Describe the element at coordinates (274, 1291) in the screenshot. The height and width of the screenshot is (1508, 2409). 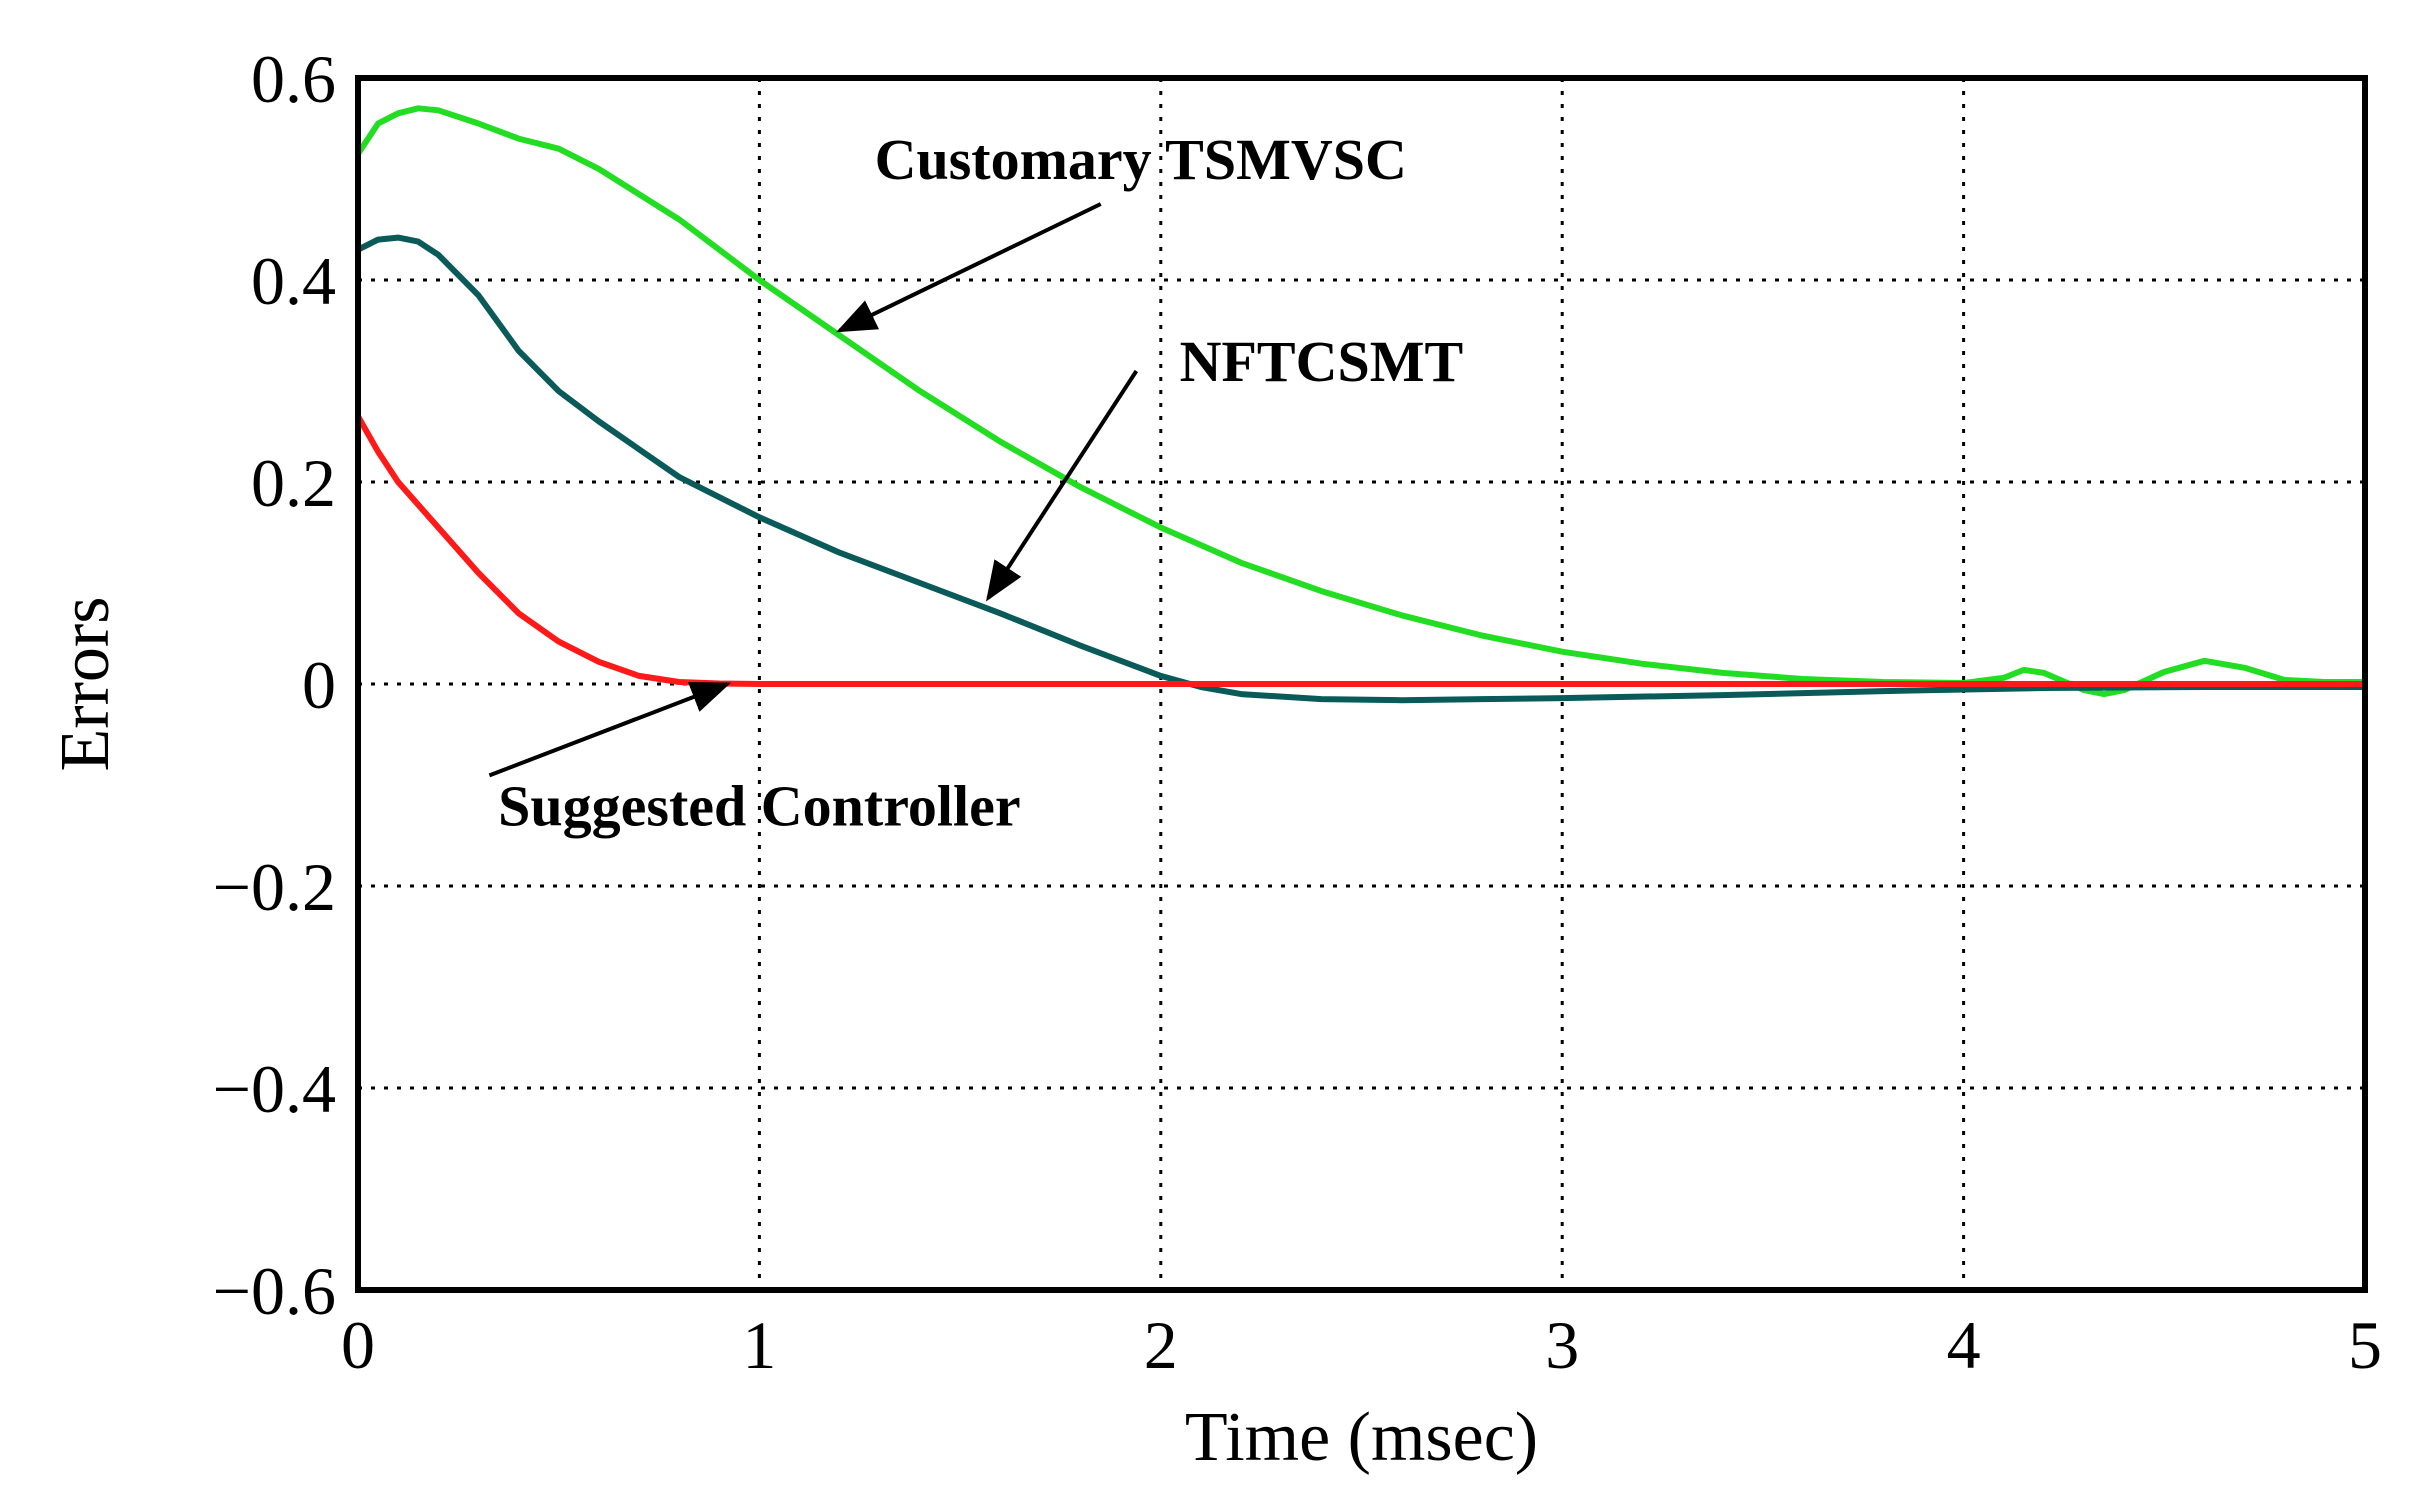
I see `y-tick-label: −0.6` at that location.